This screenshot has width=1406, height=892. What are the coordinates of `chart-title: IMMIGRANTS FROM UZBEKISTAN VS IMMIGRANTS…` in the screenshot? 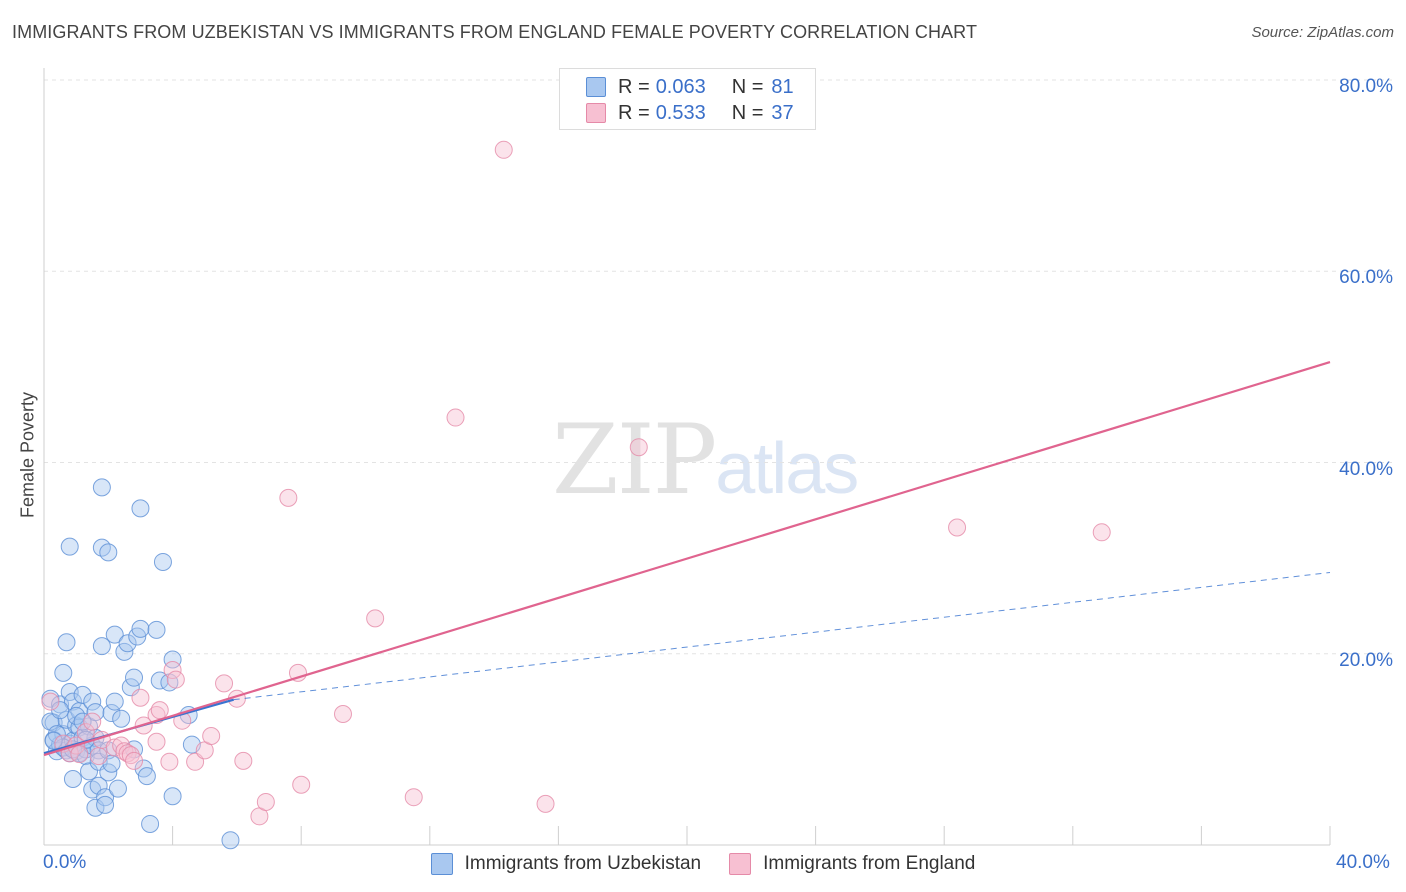 It's located at (495, 32).